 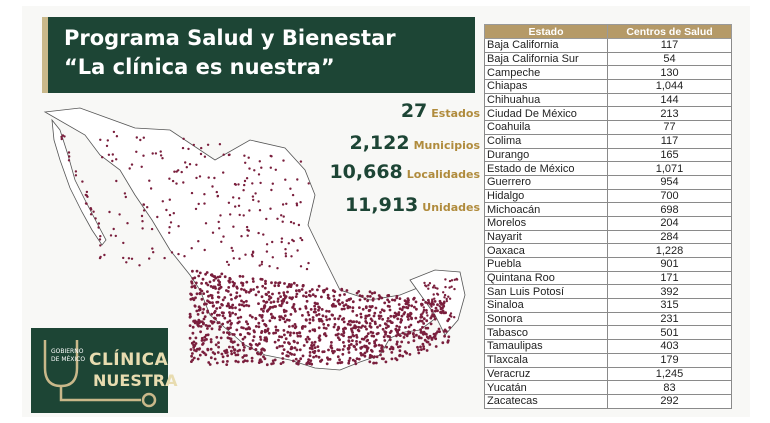 I want to click on table-row: Sinaloa 315, so click(x=608, y=305).